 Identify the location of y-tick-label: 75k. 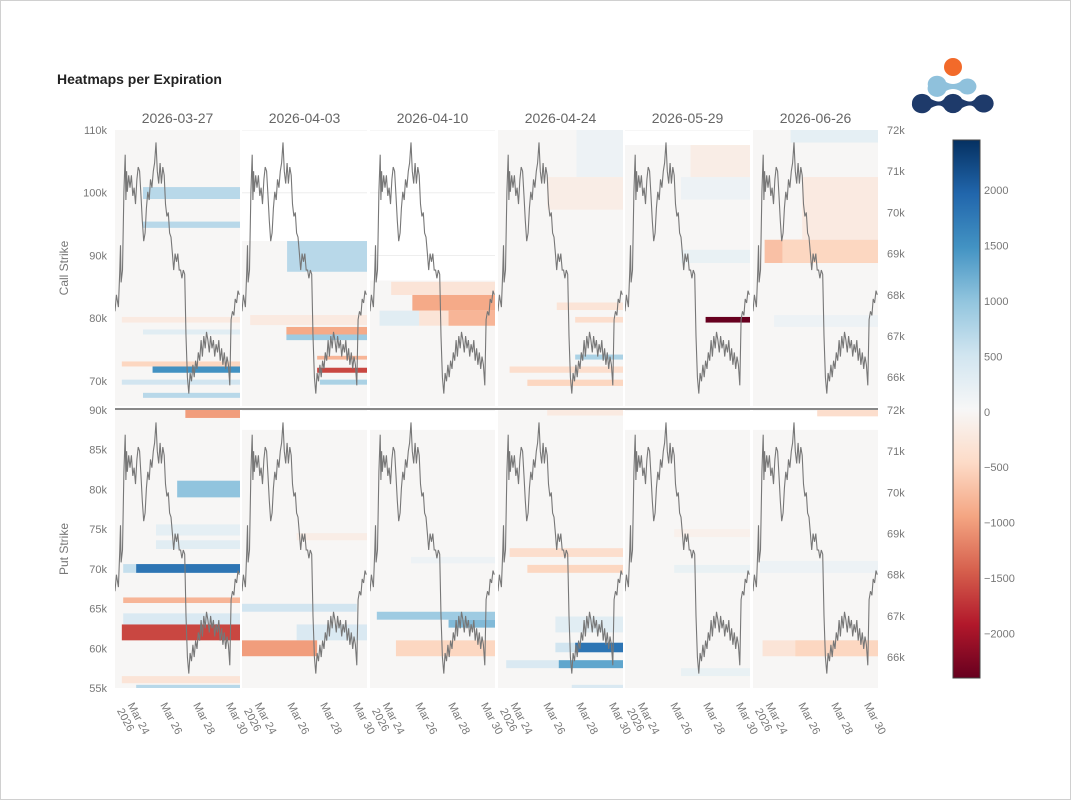
(98, 530).